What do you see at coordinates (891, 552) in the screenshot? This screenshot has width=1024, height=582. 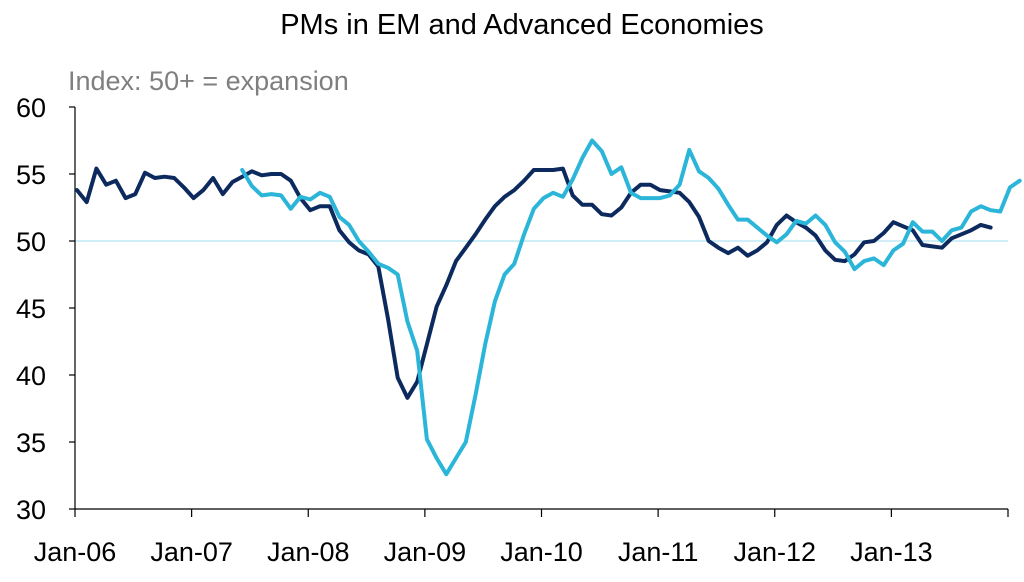 I see `x-tick-label: Jan-13` at bounding box center [891, 552].